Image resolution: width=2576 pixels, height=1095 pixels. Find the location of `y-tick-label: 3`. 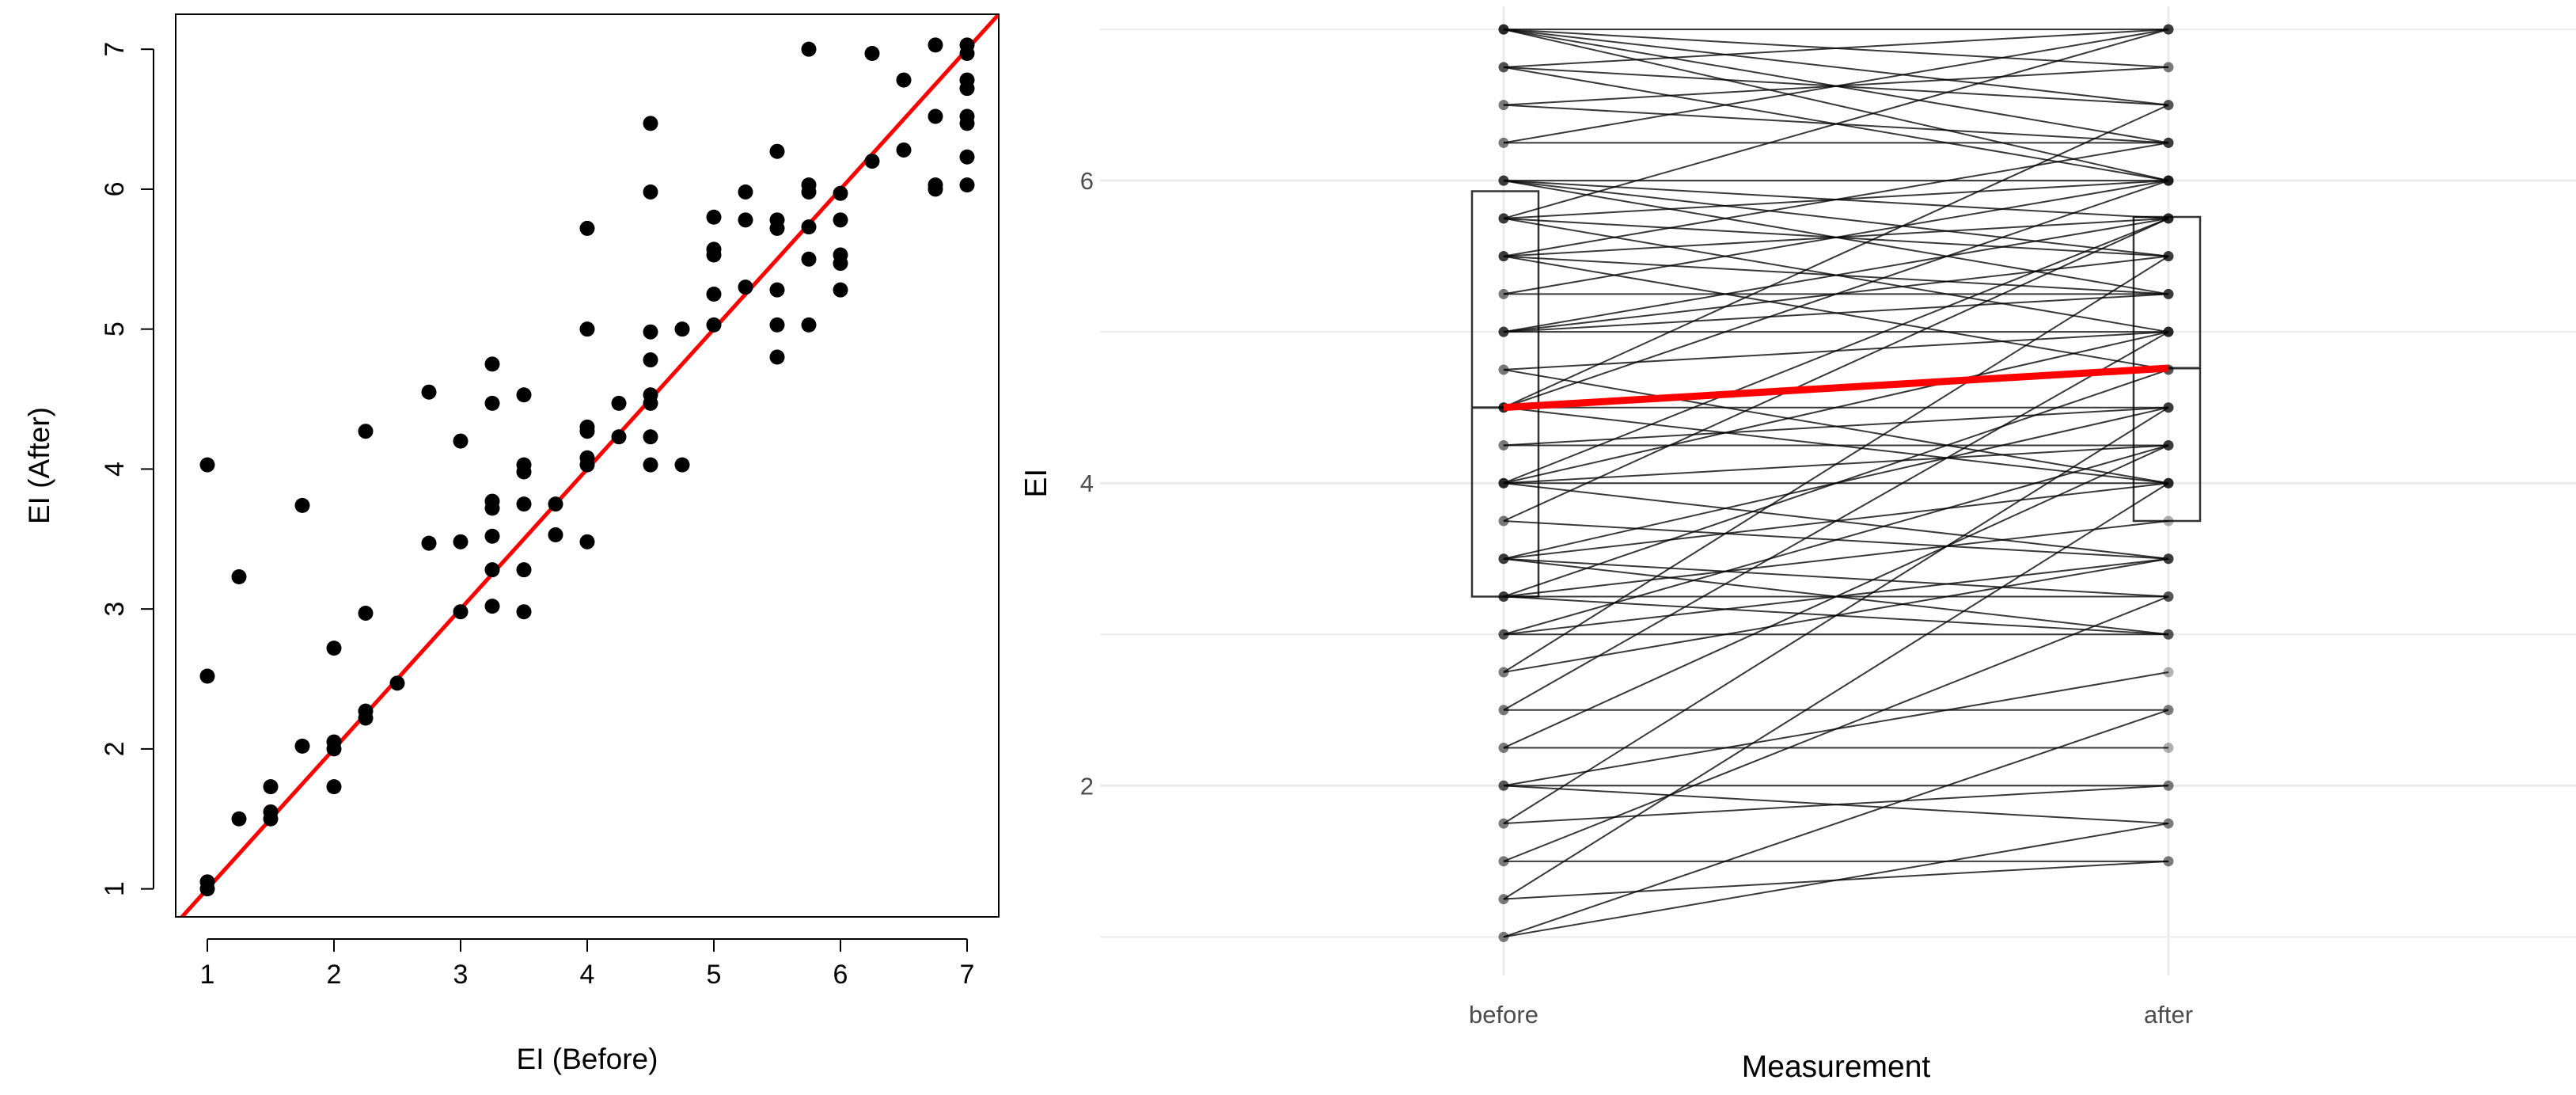

y-tick-label: 3 is located at coordinates (115, 609).